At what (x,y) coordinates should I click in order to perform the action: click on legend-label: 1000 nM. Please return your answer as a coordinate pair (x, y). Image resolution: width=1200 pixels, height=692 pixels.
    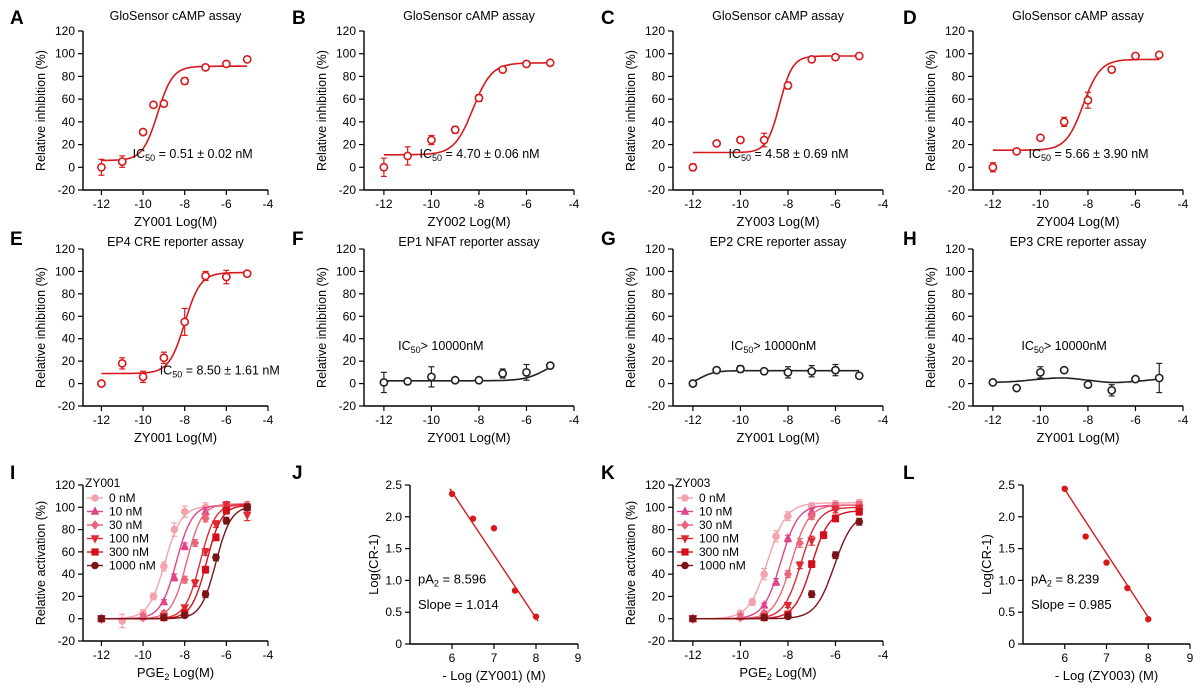
    Looking at the image, I should click on (132, 566).